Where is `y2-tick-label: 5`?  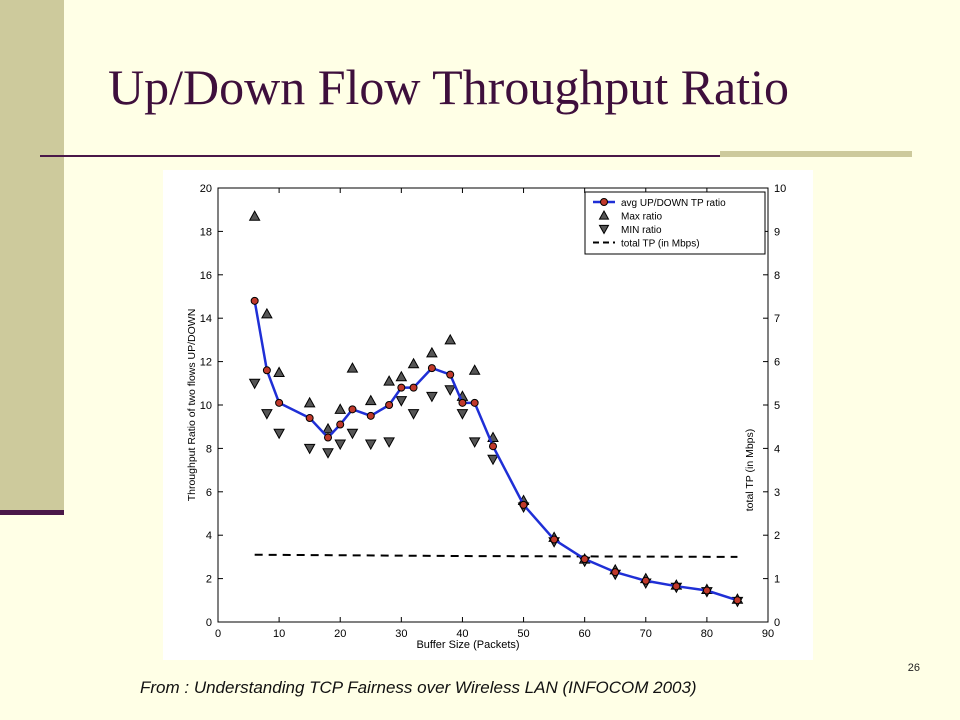
y2-tick-label: 5 is located at coordinates (777, 406).